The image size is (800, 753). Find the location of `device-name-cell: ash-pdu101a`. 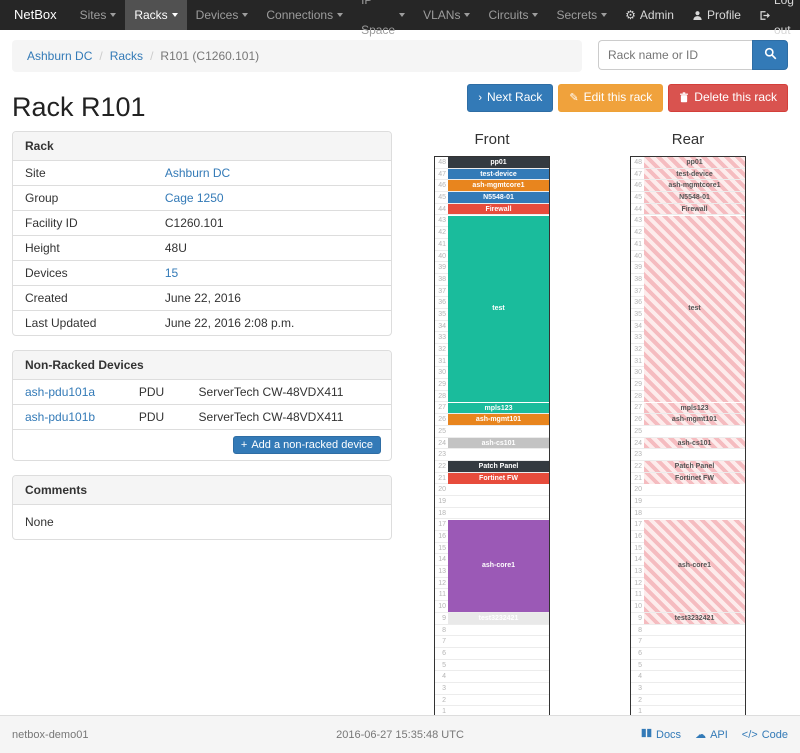

device-name-cell: ash-pdu101a is located at coordinates (70, 392).